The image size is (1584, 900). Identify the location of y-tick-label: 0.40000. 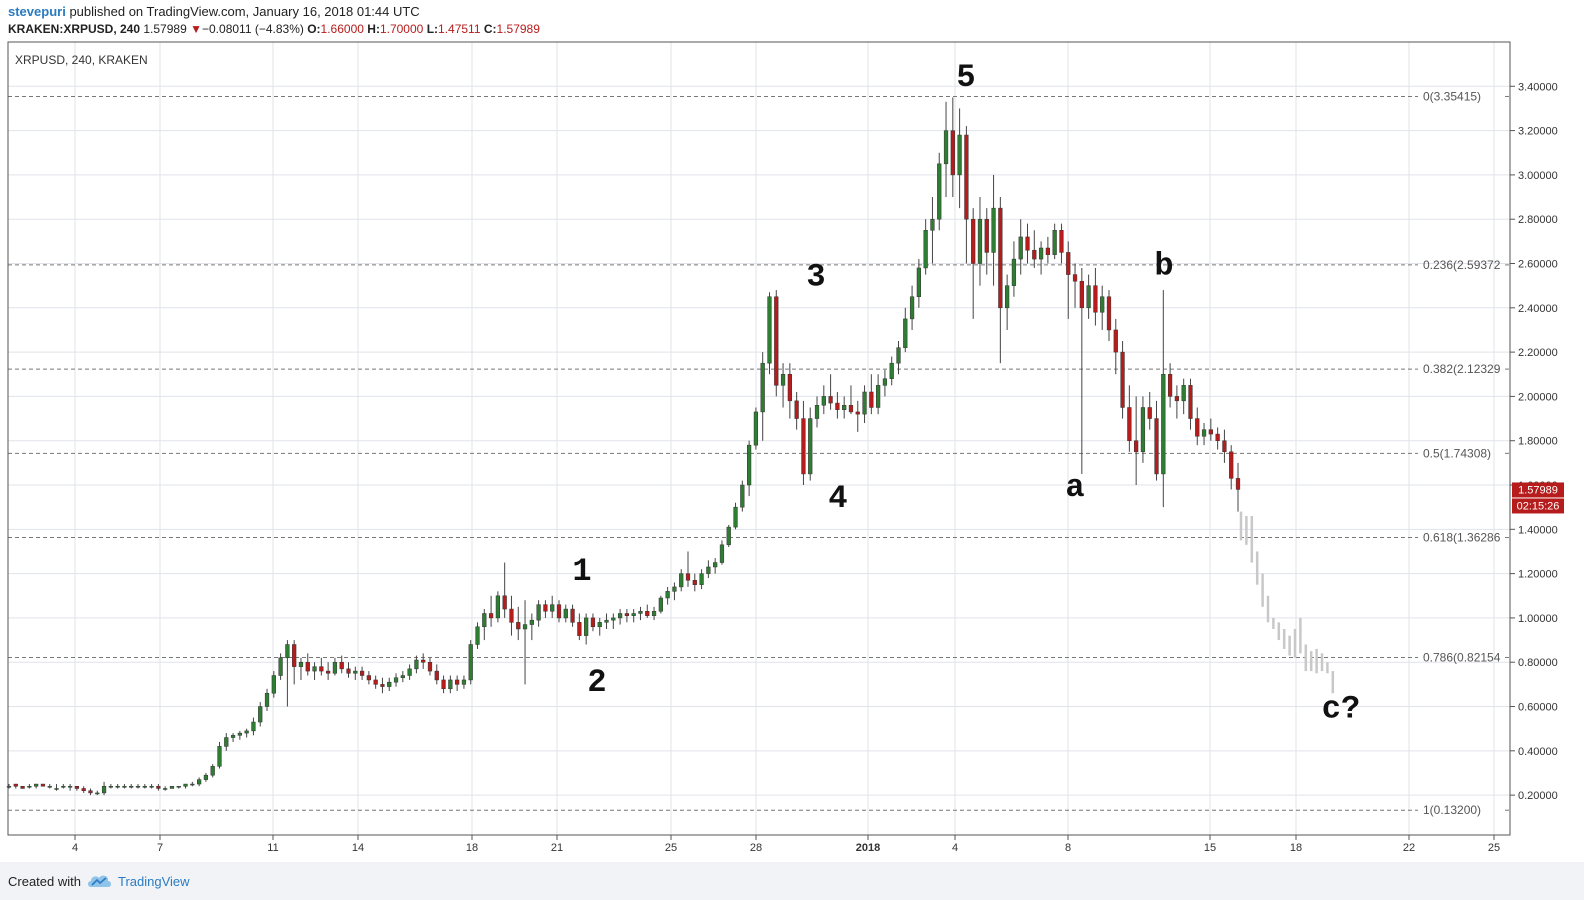
(1538, 752).